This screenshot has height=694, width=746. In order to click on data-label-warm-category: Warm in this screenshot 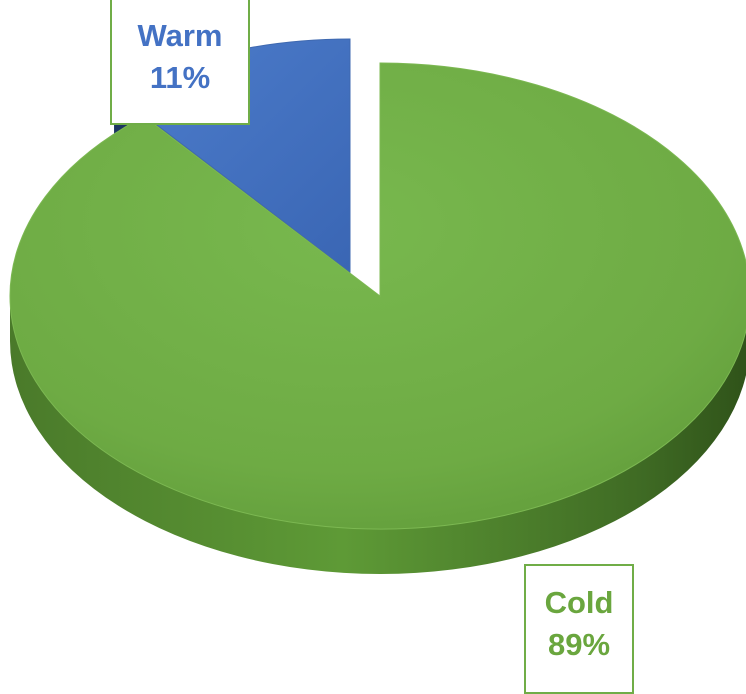, I will do `click(180, 35)`.